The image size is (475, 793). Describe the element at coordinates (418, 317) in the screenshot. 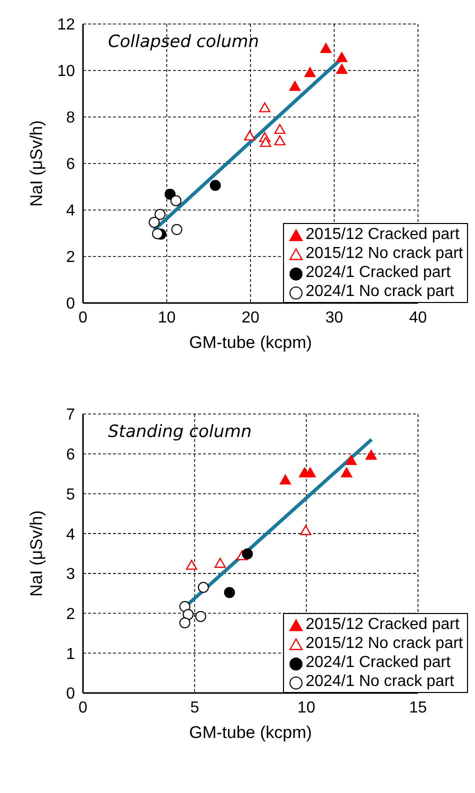

I see `x-tick-label: 40` at that location.